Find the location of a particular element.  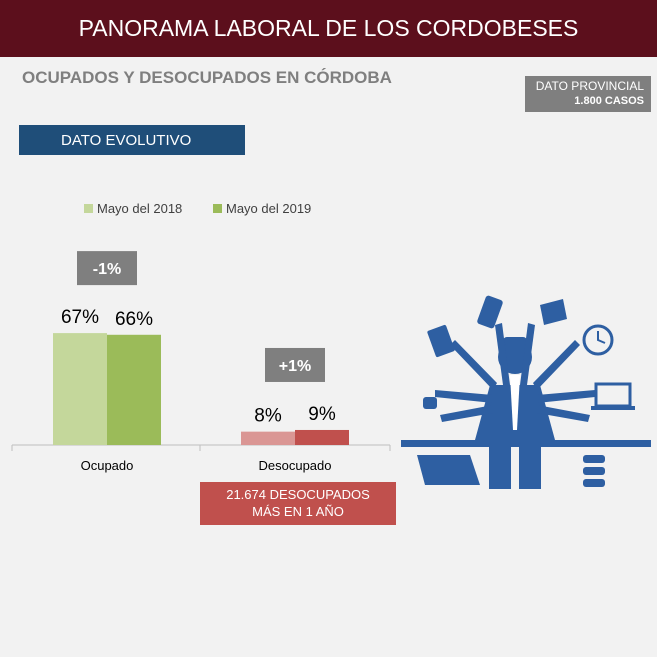

tie-icon is located at coordinates (515, 402).